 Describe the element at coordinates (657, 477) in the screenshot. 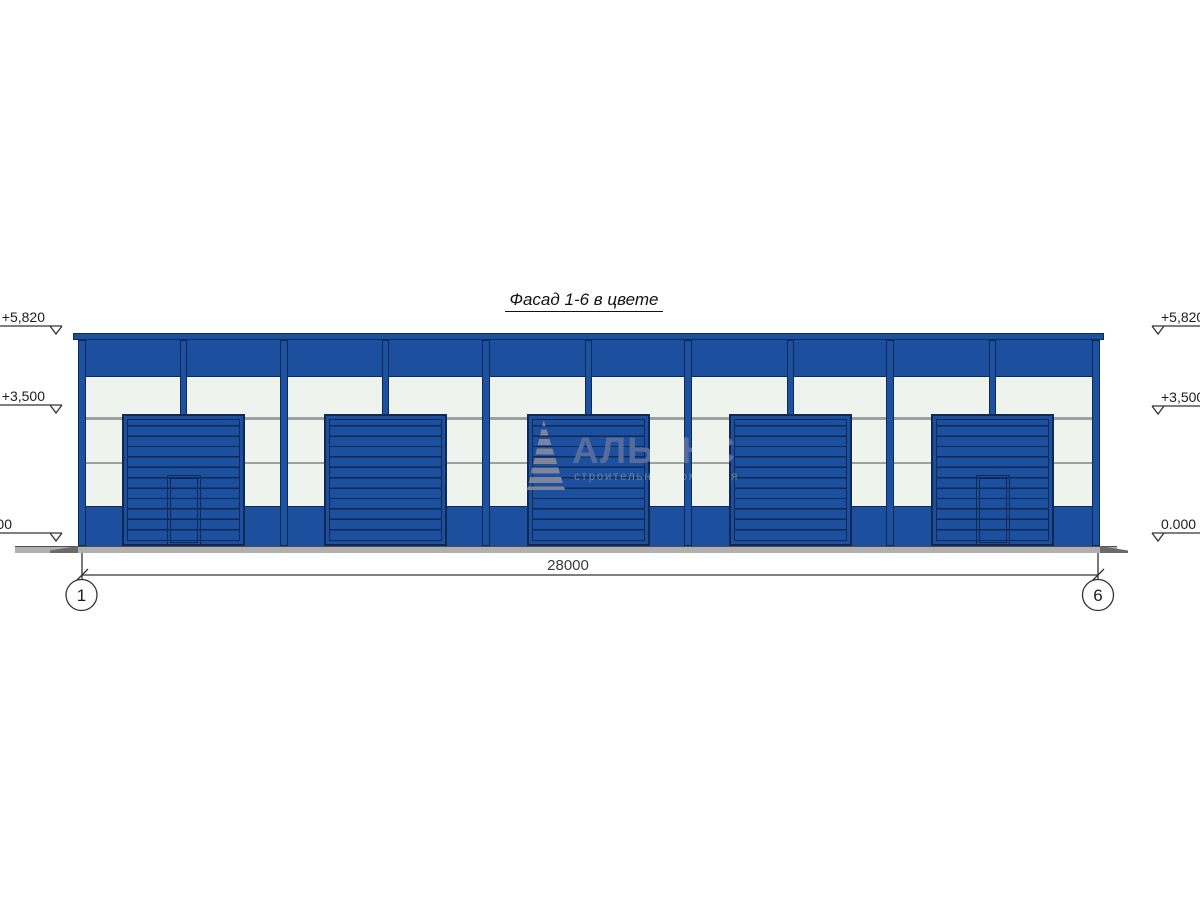

I see `watermark-tagline: строительная компания` at that location.